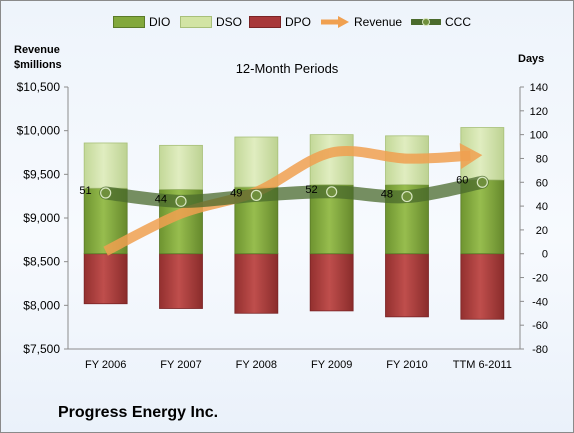  Describe the element at coordinates (542, 159) in the screenshot. I see `right-tick-label: 80` at that location.